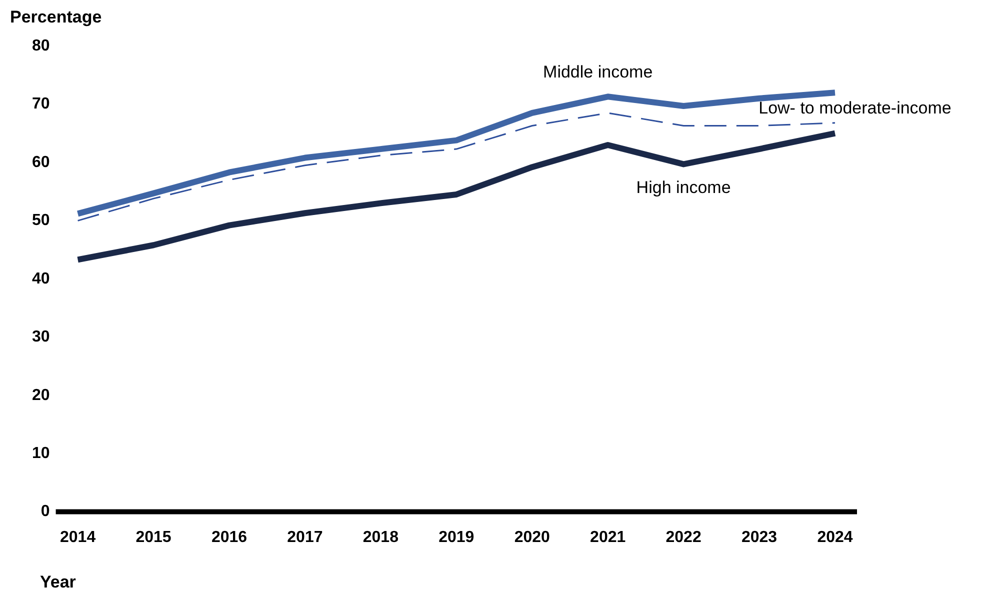  I want to click on x-tick-label: 2021, so click(608, 537).